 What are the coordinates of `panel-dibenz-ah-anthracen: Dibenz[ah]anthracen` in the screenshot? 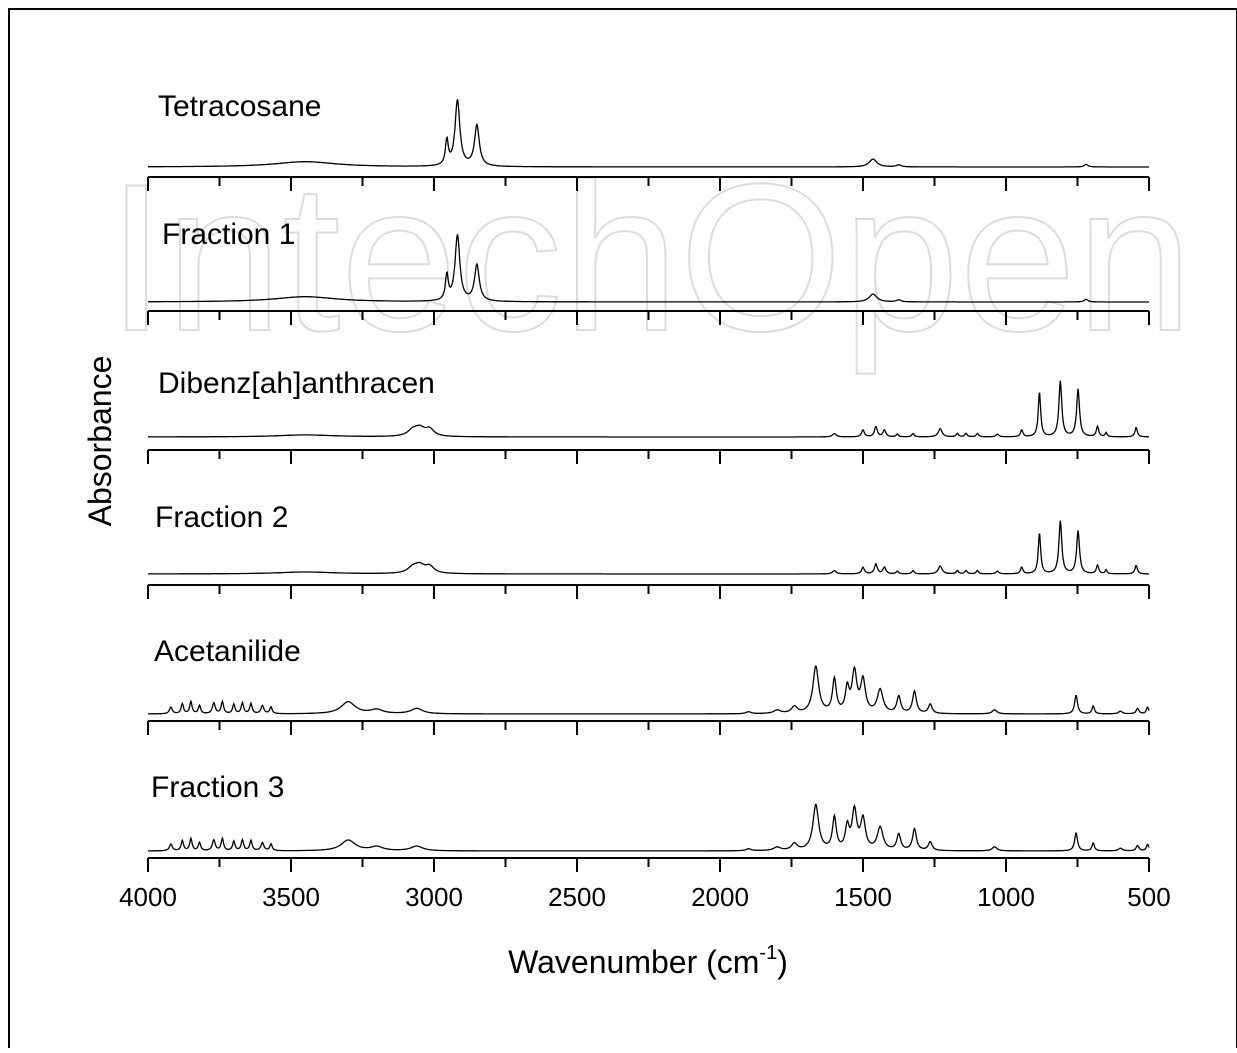 It's located at (648, 415).